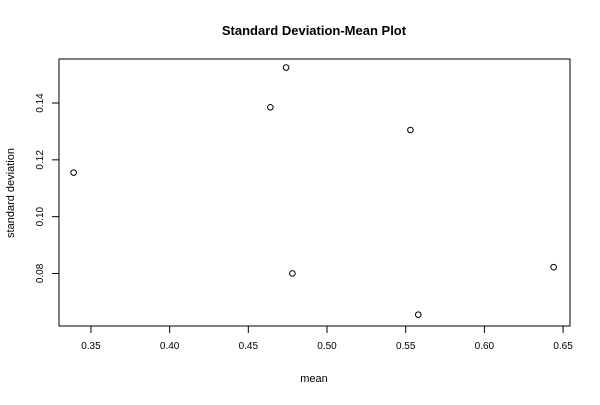 The height and width of the screenshot is (405, 600). Describe the element at coordinates (40, 273) in the screenshot. I see `y-tick-label: 0.08` at that location.